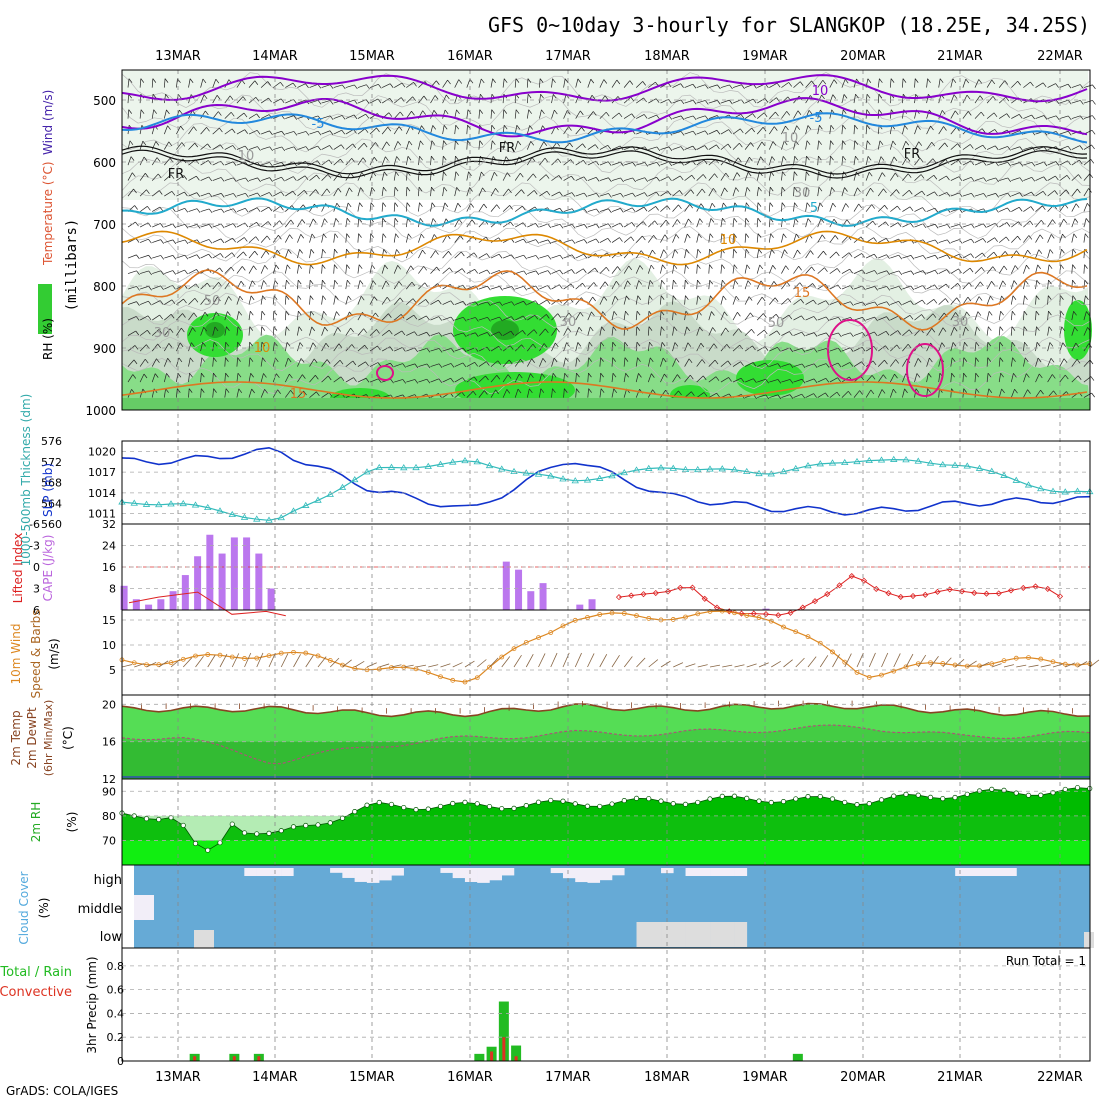 This screenshot has width=1100, height=1100. What do you see at coordinates (606, 135) in the screenshot?
I see `rh-band-upper` at bounding box center [606, 135].